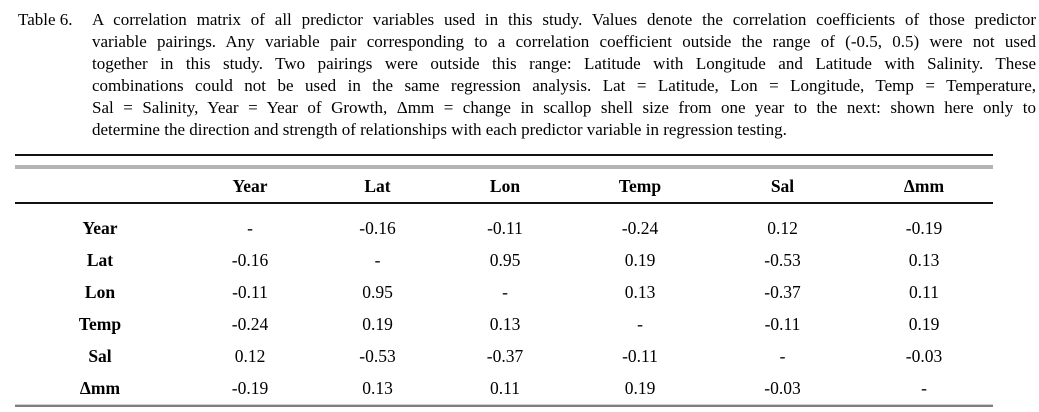 The height and width of the screenshot is (412, 1039). I want to click on table-row-temp: Temp -0.24 0.19 0.13 - -0.11 0.19, so click(504, 324).